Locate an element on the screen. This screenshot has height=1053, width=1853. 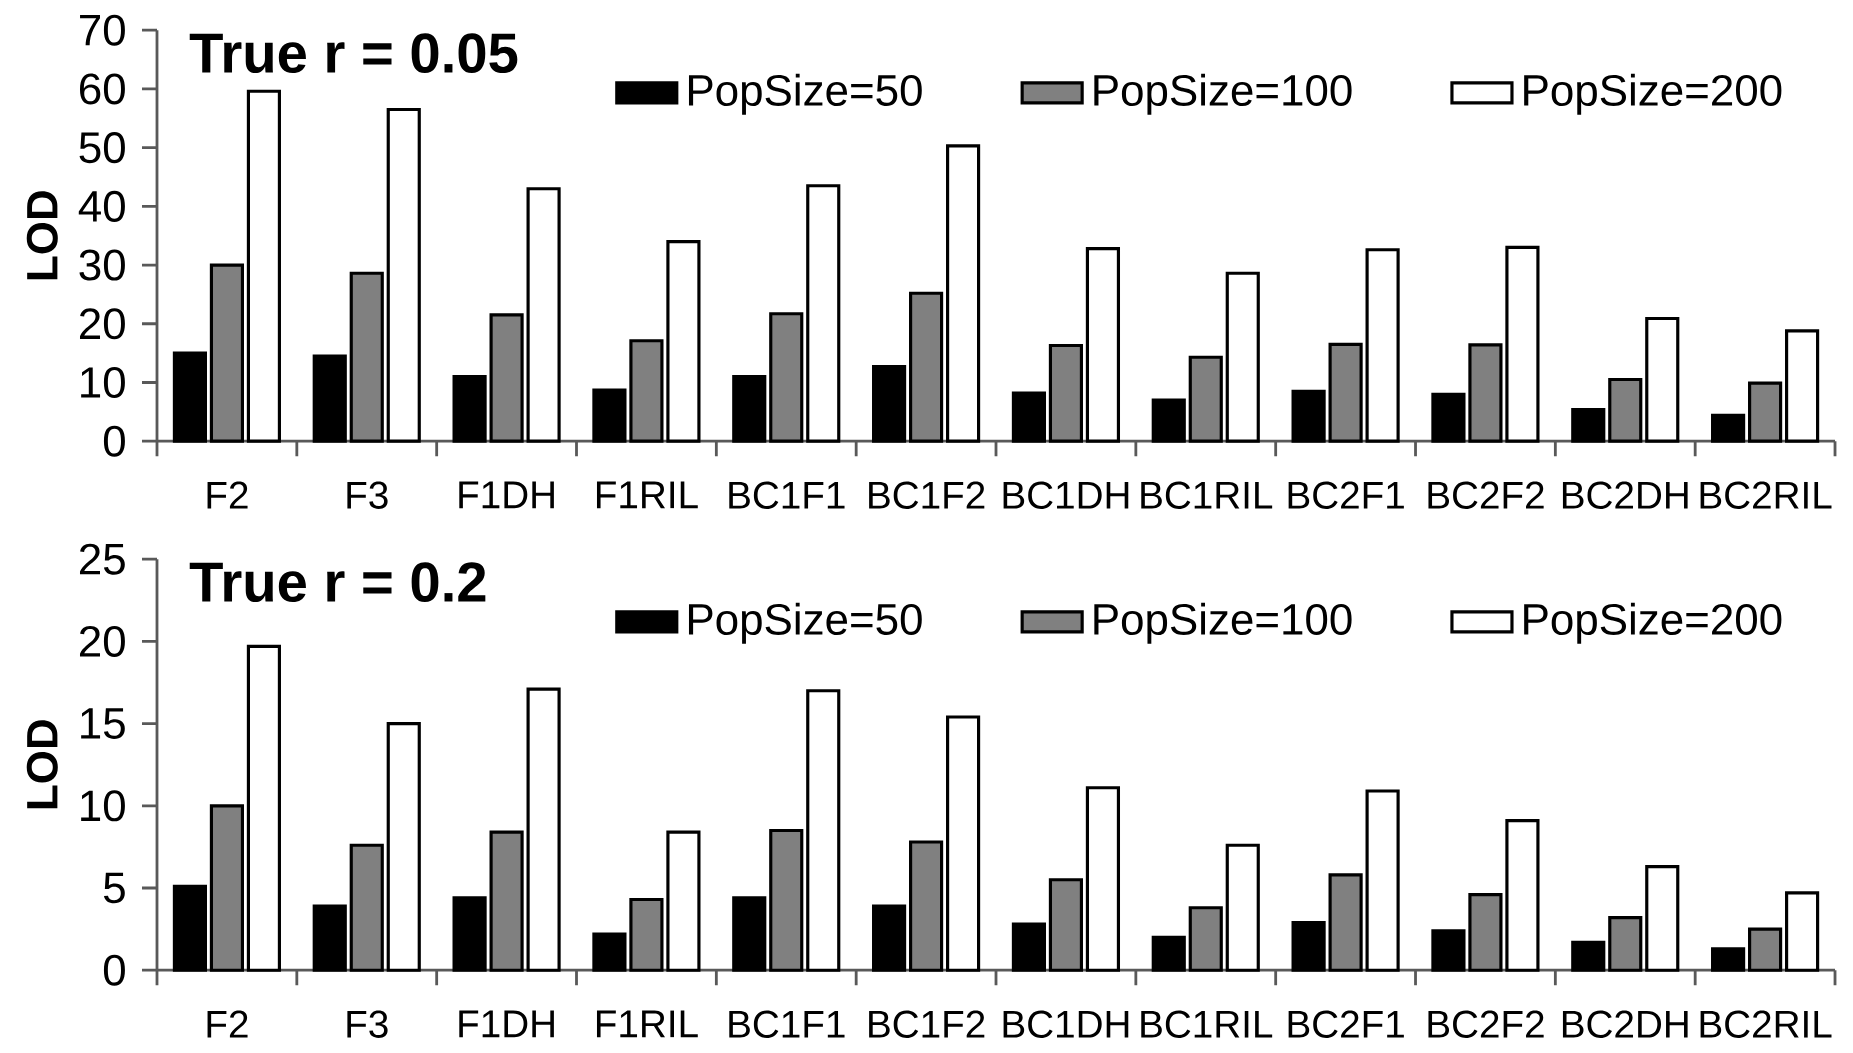
chart-title: True r = 0.2 is located at coordinates (337, 582).